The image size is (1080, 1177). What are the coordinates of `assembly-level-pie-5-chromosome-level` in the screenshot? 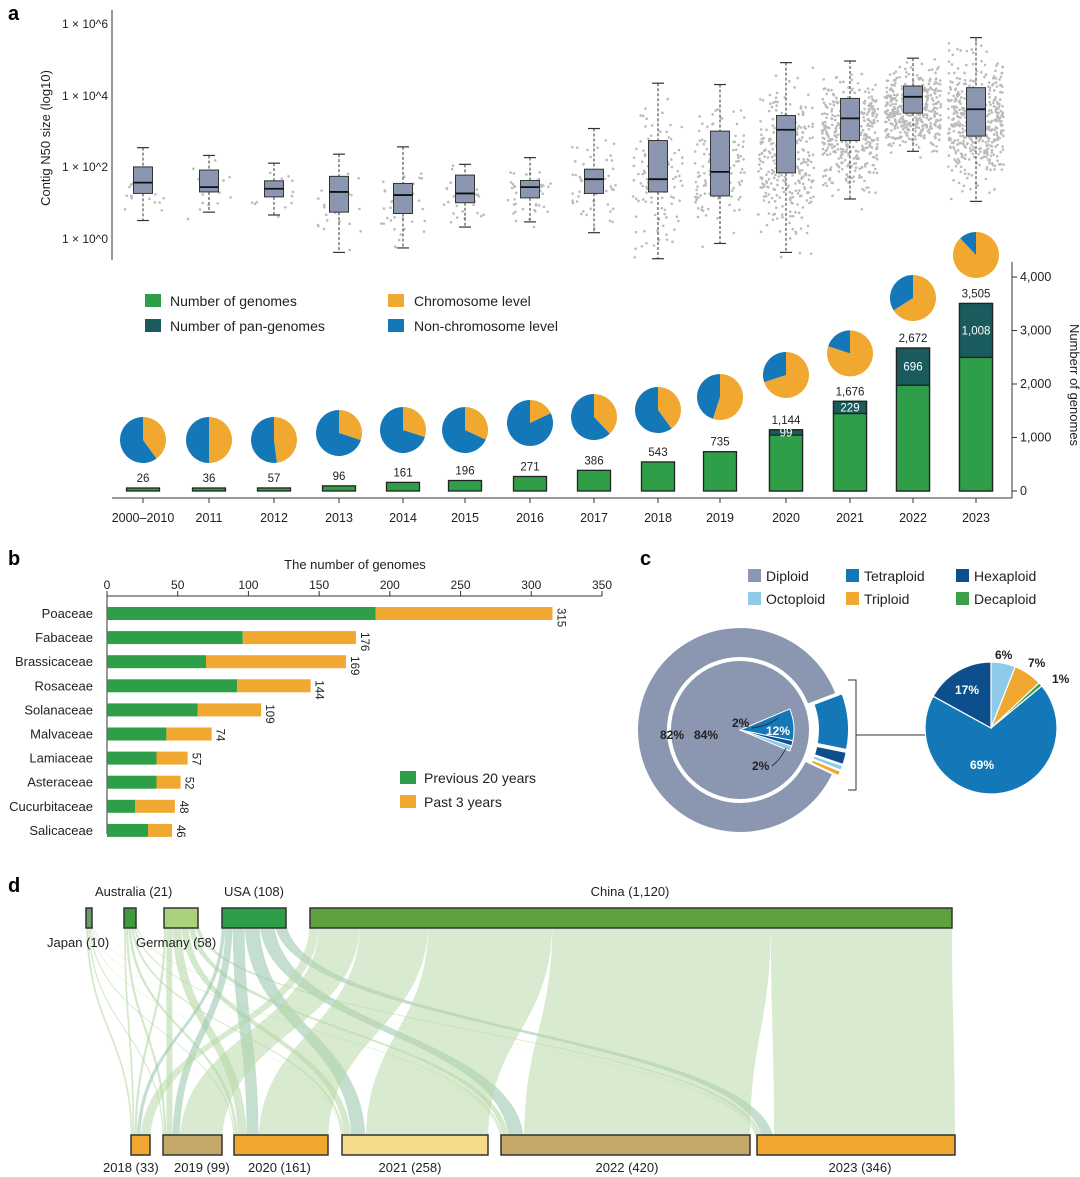 It's located at (477, 423).